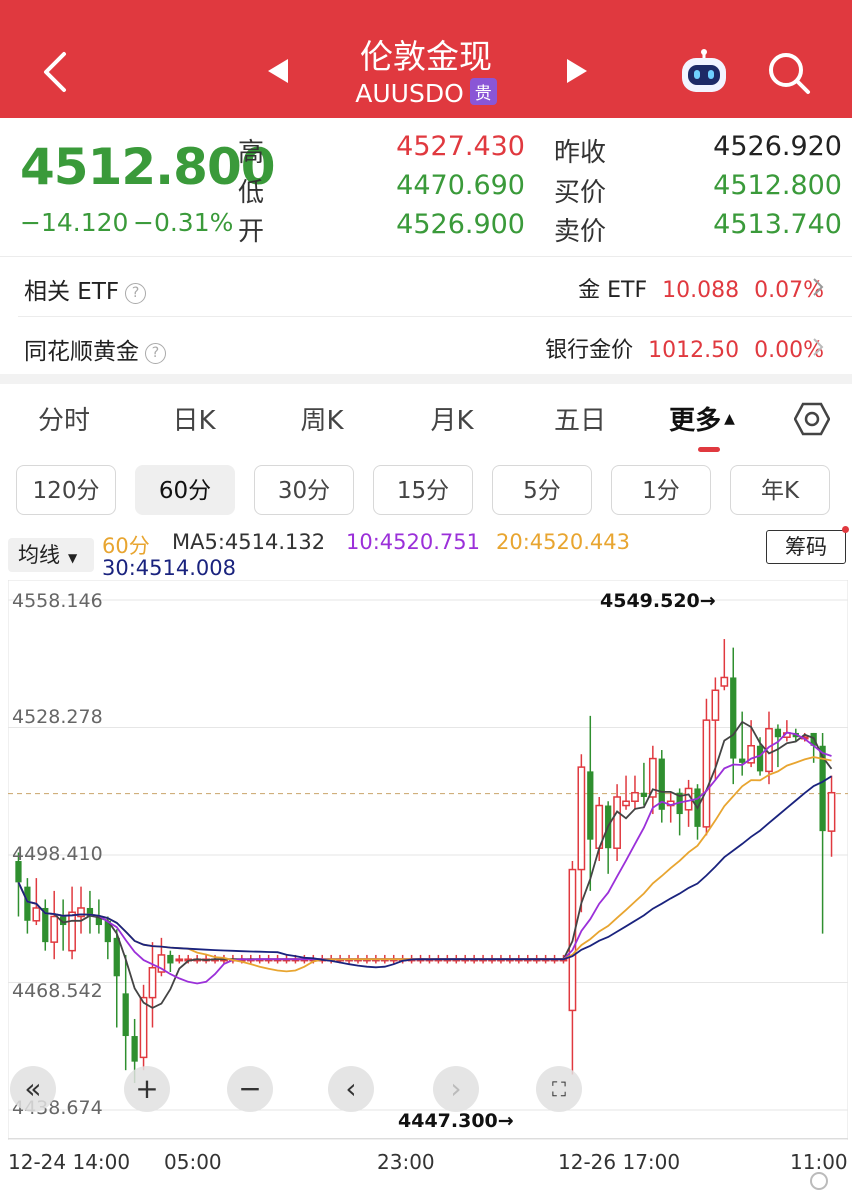 Image resolution: width=852 pixels, height=1200 pixels. Describe the element at coordinates (819, 1181) in the screenshot. I see `time-cursor-icon` at that location.